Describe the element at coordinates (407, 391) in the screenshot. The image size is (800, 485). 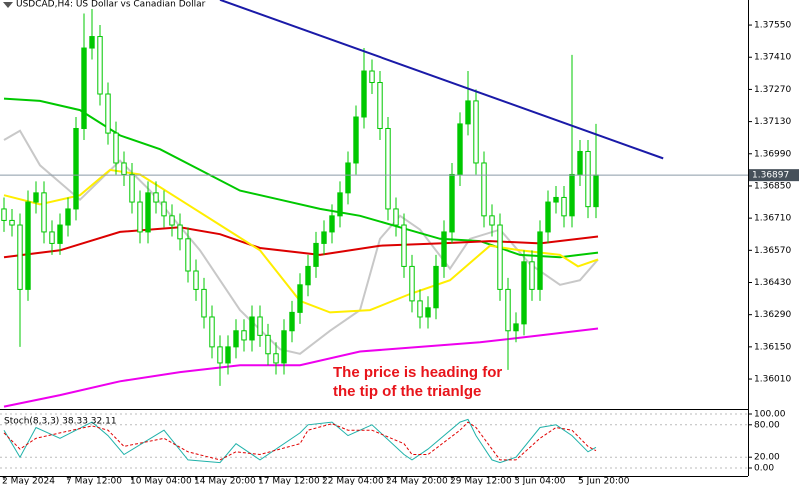
I see `annotation: the tip of the trianlge` at that location.